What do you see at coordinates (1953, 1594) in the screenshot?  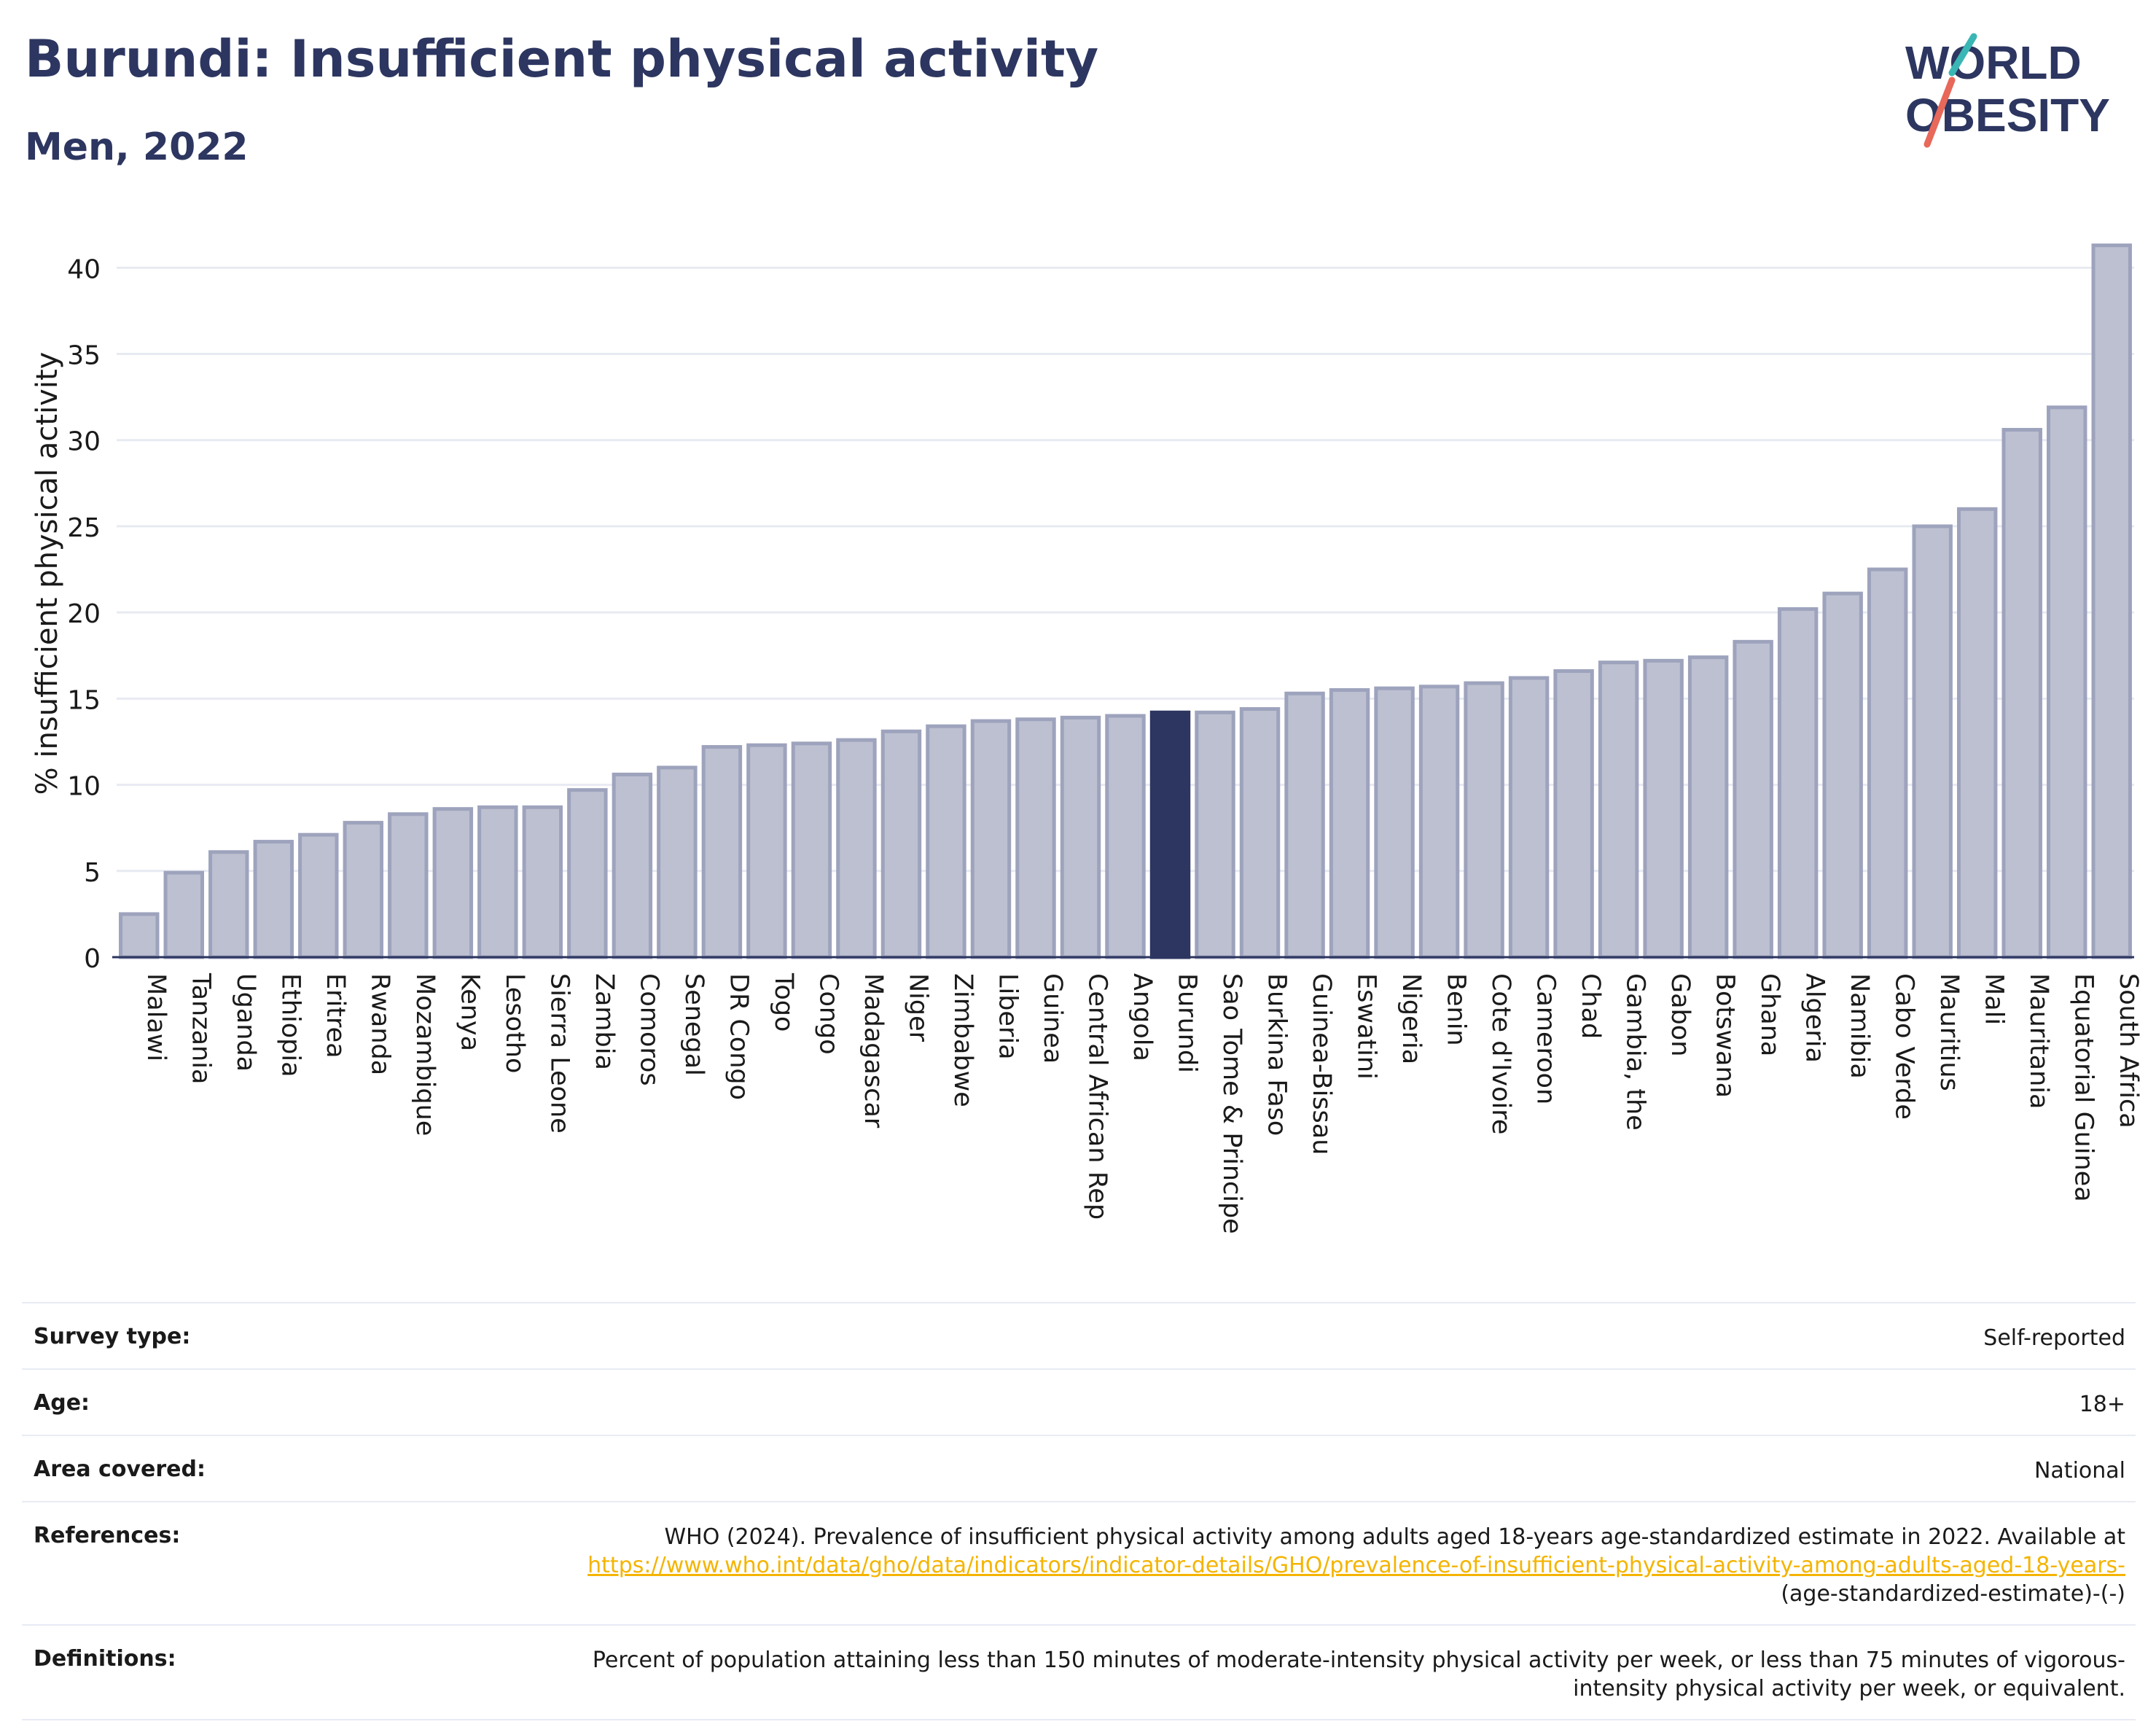 I see `references-tail: (age-standardized-estimate)-(-)` at bounding box center [1953, 1594].